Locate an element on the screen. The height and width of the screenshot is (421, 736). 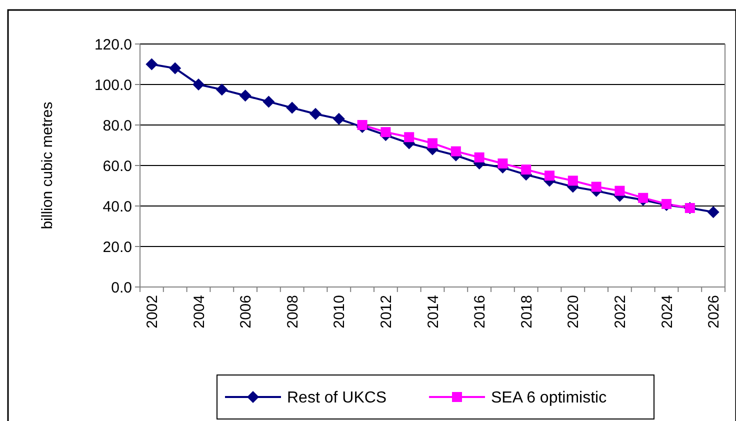
x-tick-label: 2010 is located at coordinates (339, 311).